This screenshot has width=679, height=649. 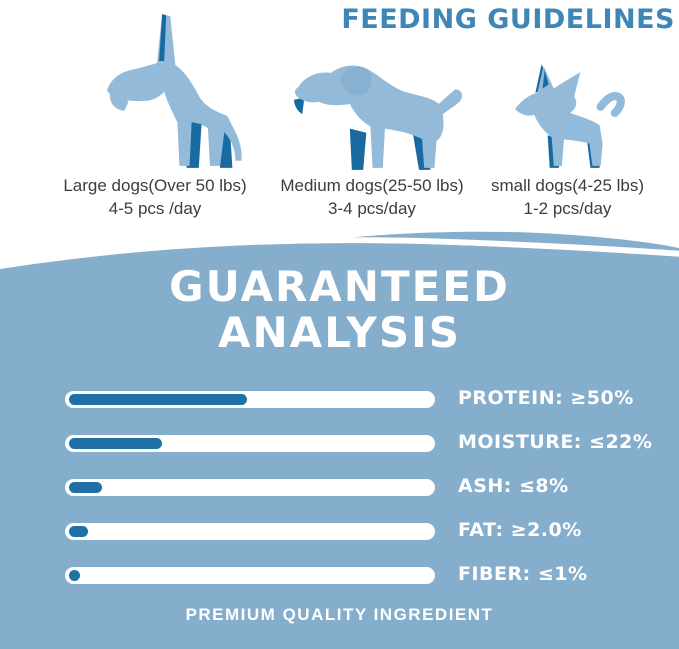 What do you see at coordinates (372, 197) in the screenshot?
I see `medium-dog-caption: Medium dogs(25-50 lbs) 3-4 pcs/day` at bounding box center [372, 197].